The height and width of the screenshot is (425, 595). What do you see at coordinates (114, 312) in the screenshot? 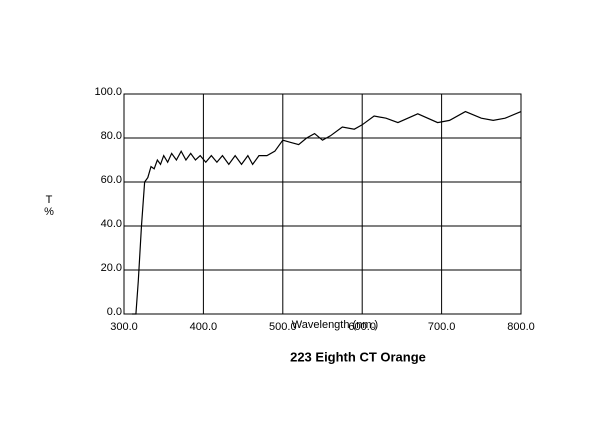
I see `y-tick-label: 0.0` at bounding box center [114, 312].